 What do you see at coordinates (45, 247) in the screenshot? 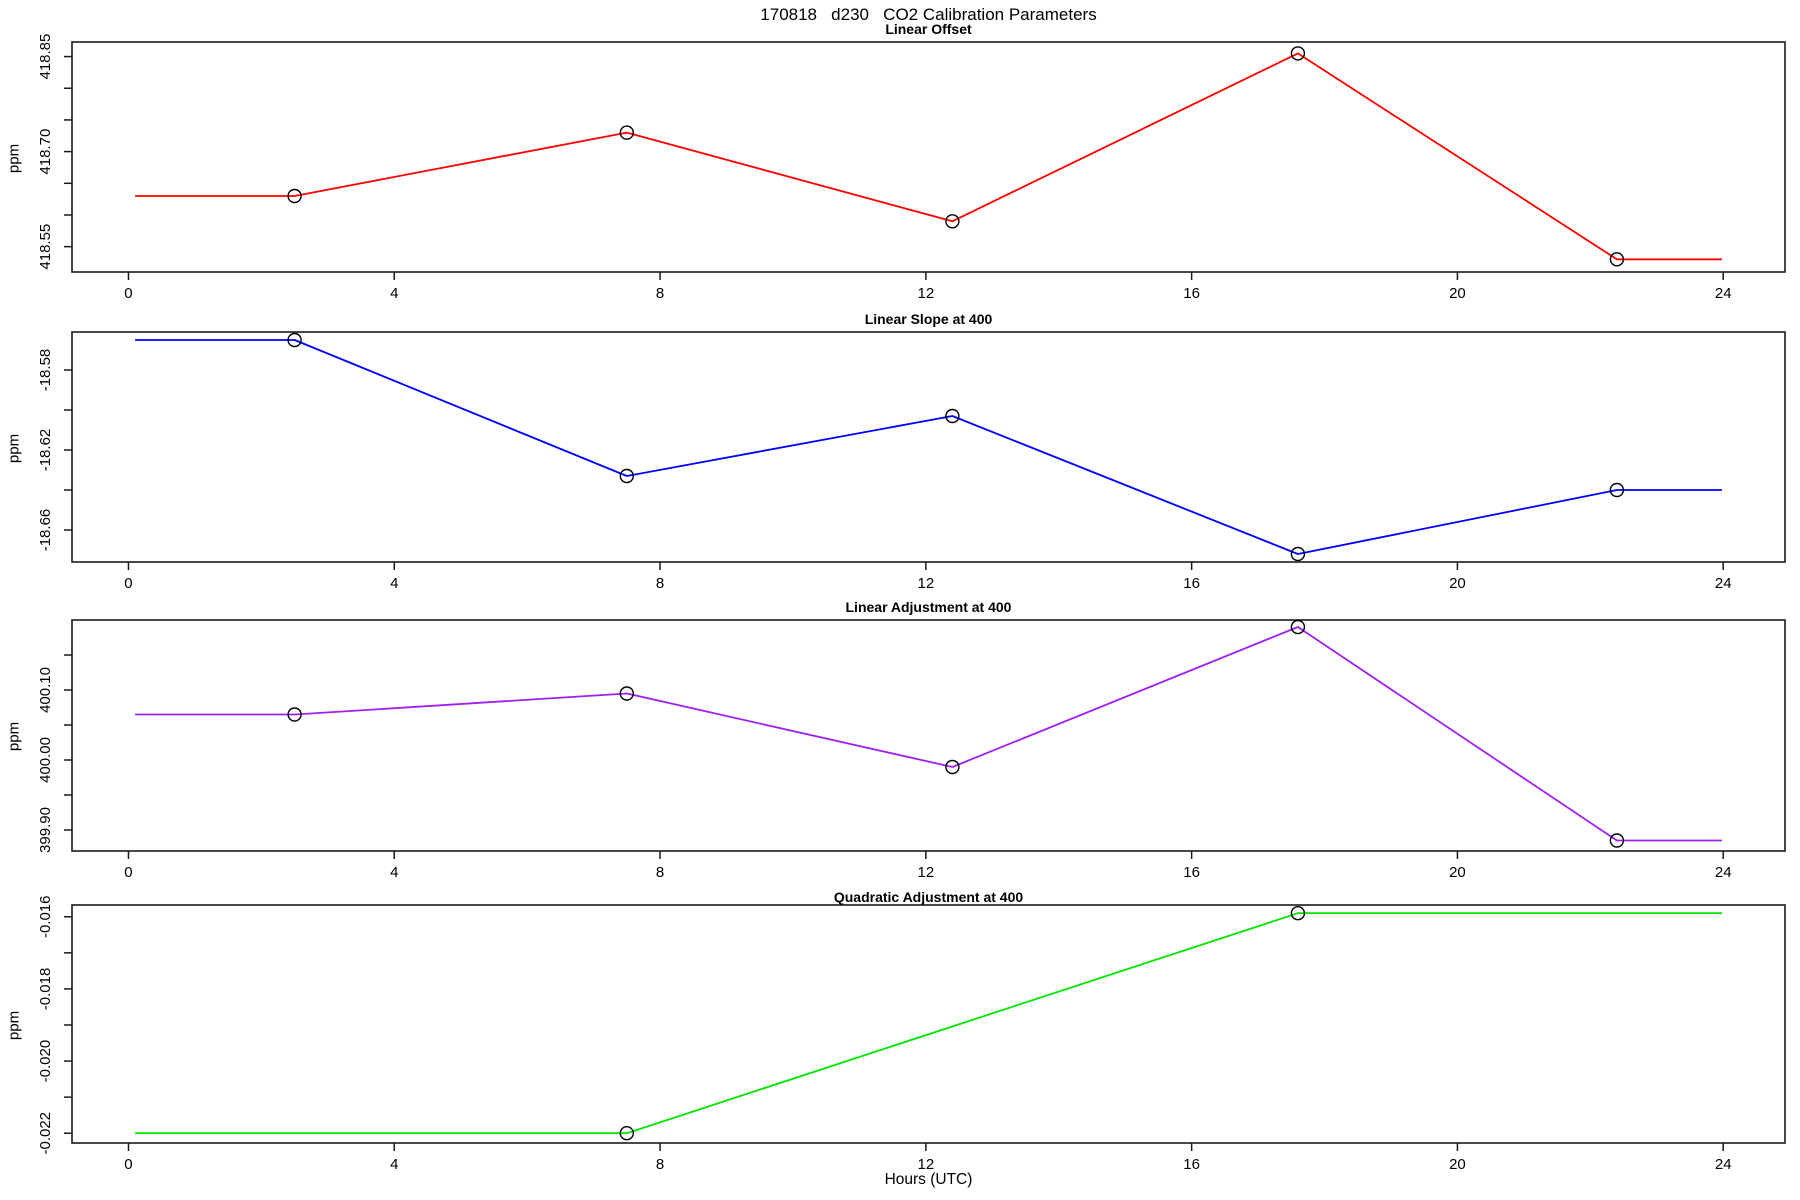
I see `y-tick-label: 418.55` at bounding box center [45, 247].